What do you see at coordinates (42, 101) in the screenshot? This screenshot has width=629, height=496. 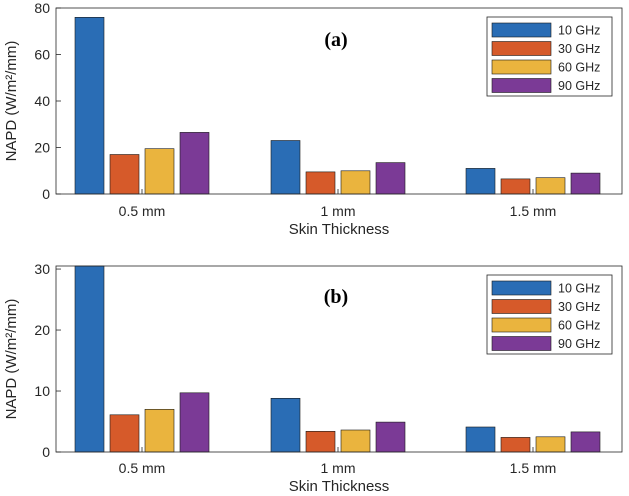 I see `y-tick-label: 40` at bounding box center [42, 101].